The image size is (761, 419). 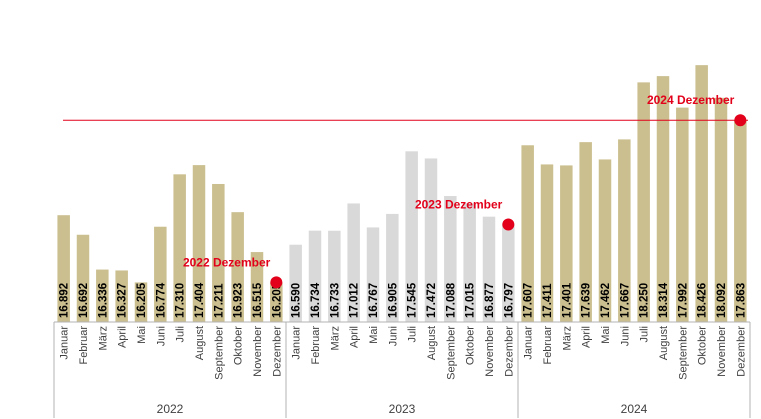 What do you see at coordinates (529, 300) in the screenshot?
I see `bar-value-label: 17.607` at bounding box center [529, 300].